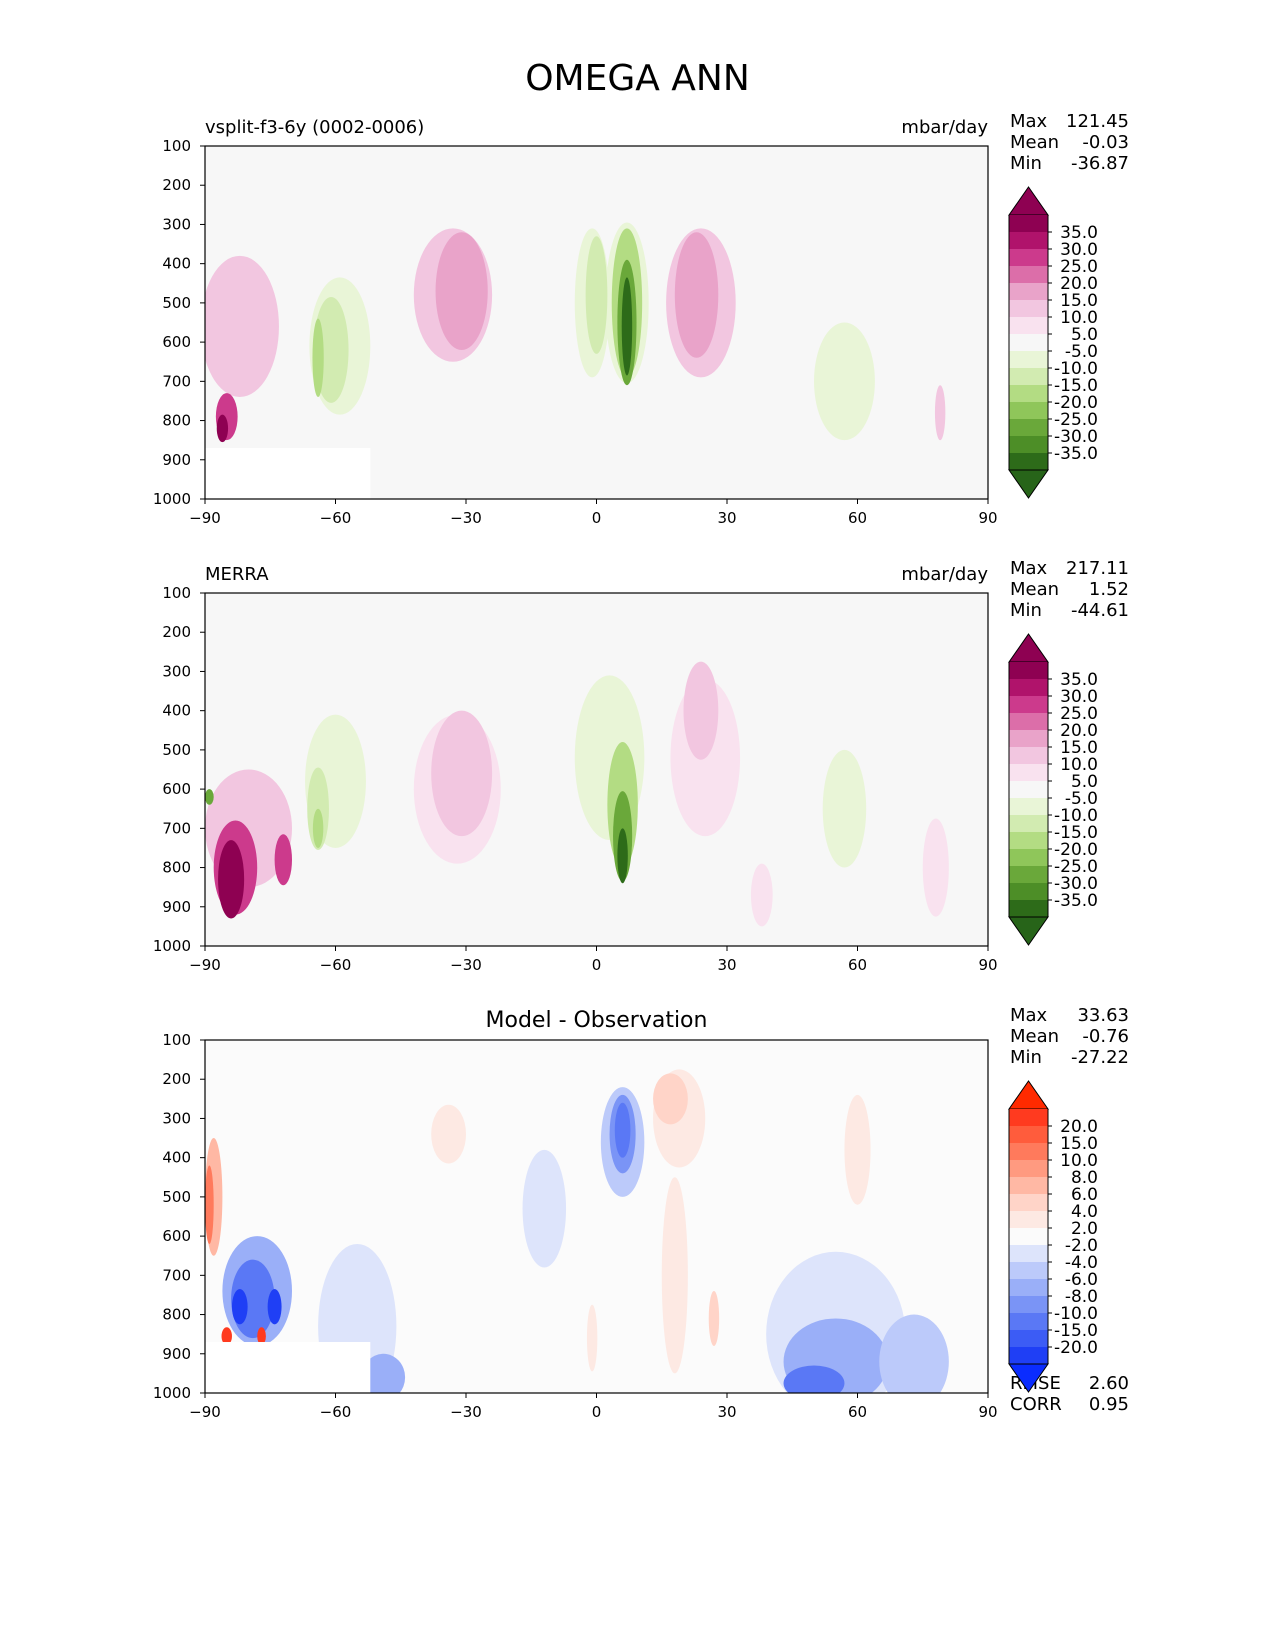  Describe the element at coordinates (1034, 589) in the screenshot. I see `stat-label: Mean` at that location.